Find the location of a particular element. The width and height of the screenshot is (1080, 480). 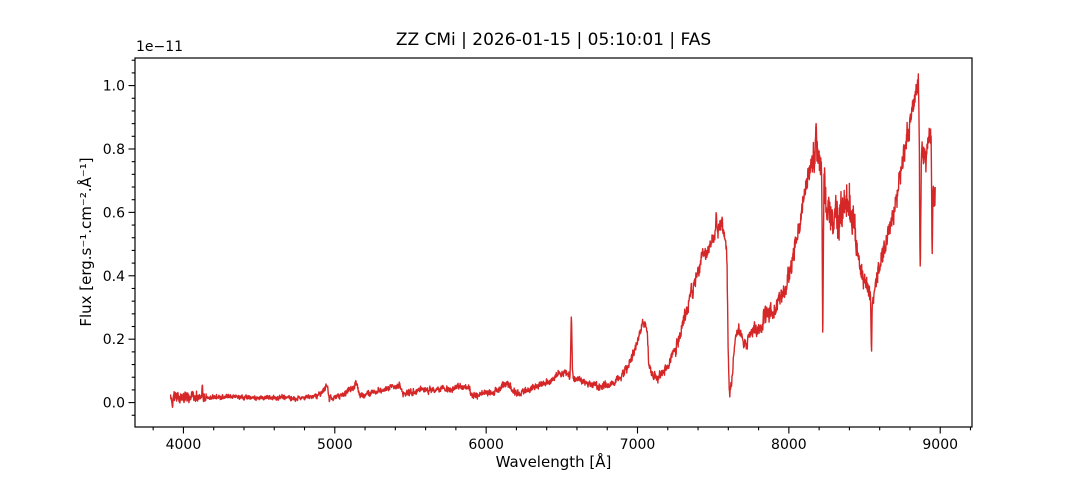

y-tick-label: 0.8 is located at coordinates (114, 150).